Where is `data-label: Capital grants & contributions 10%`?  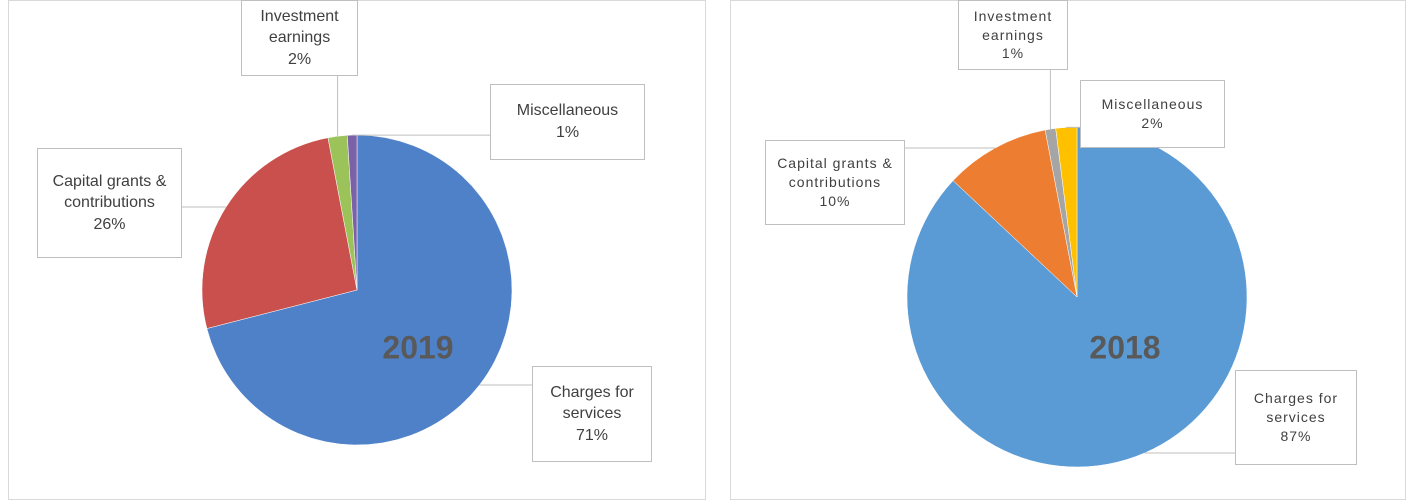
data-label: Capital grants & contributions 10% is located at coordinates (835, 182).